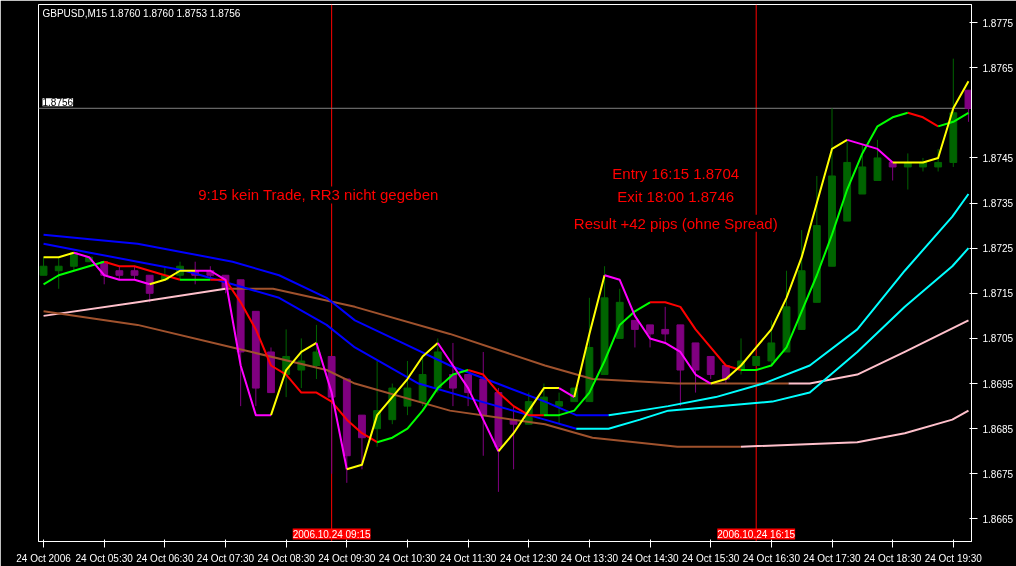 This screenshot has width=1016, height=566. I want to click on ref-line-label: 1.8756, so click(58, 103).